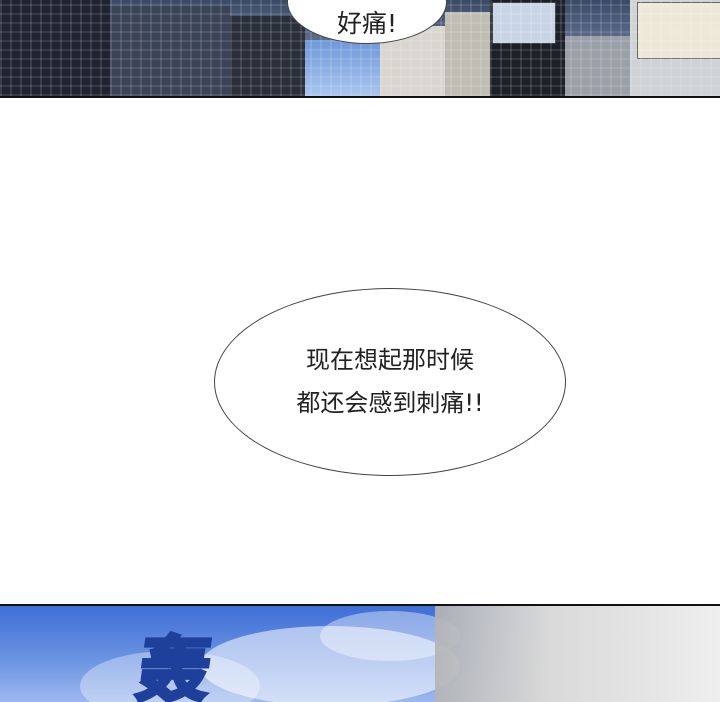  What do you see at coordinates (390, 403) in the screenshot?
I see `speech-line-2: 都还会感到刺痛!!` at bounding box center [390, 403].